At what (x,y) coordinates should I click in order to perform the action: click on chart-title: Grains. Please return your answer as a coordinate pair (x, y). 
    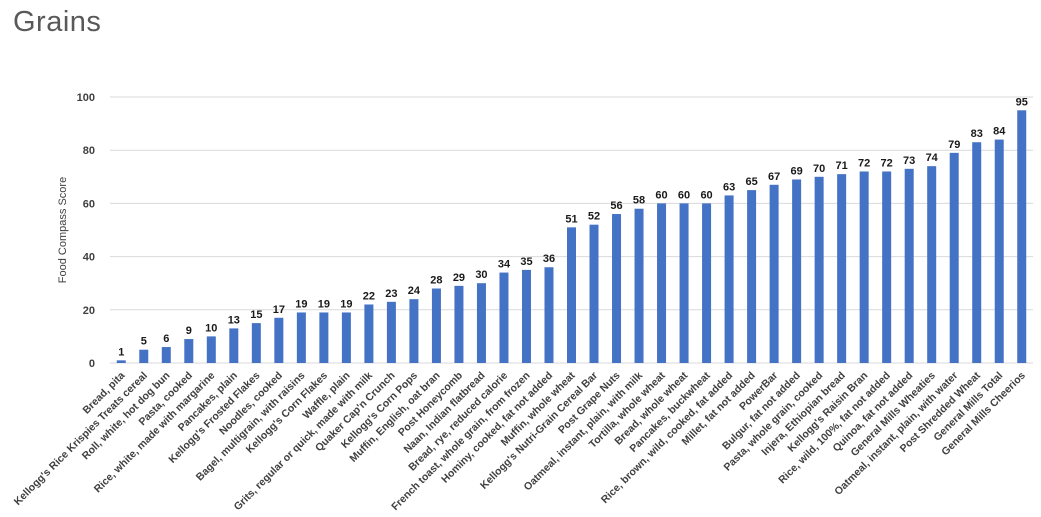
    Looking at the image, I should click on (57, 22).